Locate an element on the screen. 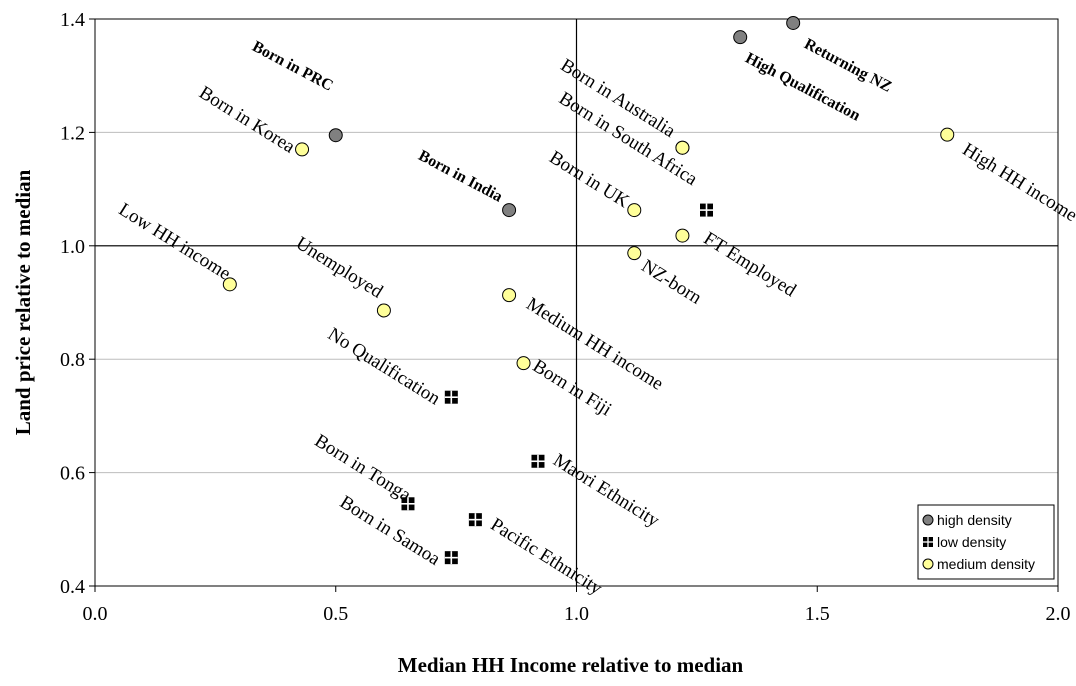 The height and width of the screenshot is (686, 1076). y-tick-label: 0.8 is located at coordinates (72, 360).